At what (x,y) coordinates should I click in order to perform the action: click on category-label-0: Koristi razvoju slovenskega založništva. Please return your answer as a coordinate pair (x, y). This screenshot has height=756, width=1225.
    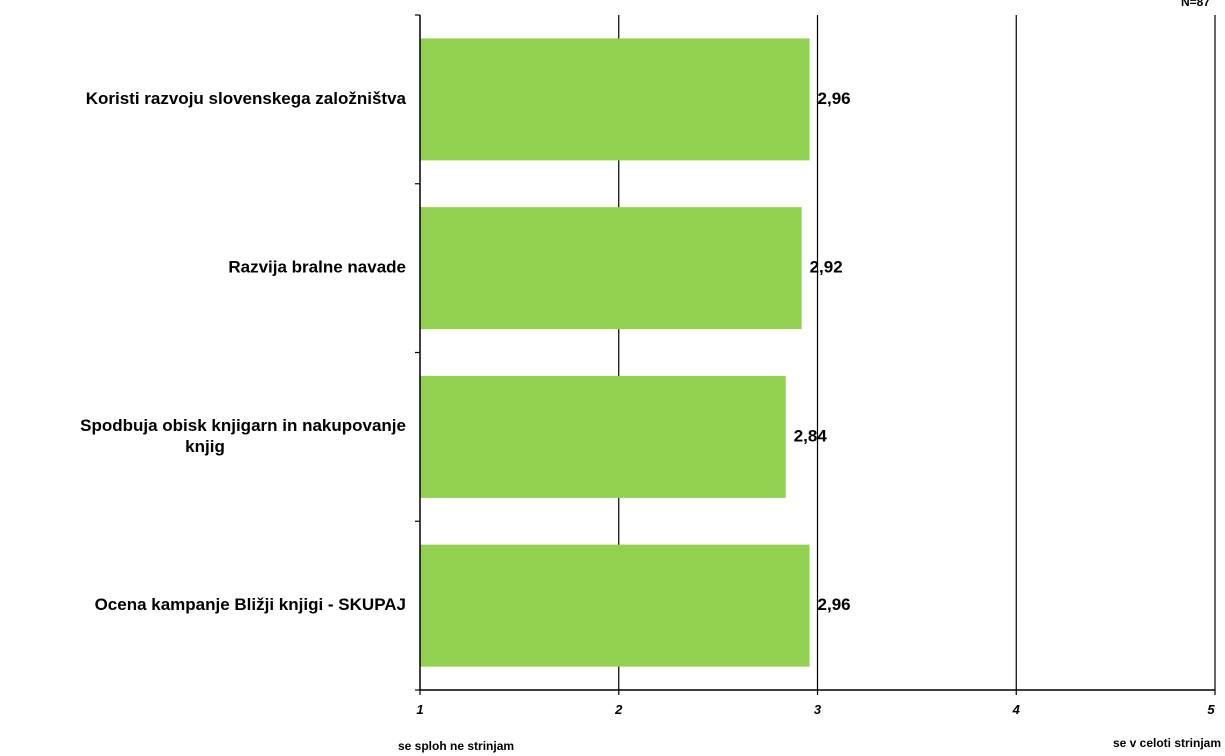
    Looking at the image, I should click on (246, 98).